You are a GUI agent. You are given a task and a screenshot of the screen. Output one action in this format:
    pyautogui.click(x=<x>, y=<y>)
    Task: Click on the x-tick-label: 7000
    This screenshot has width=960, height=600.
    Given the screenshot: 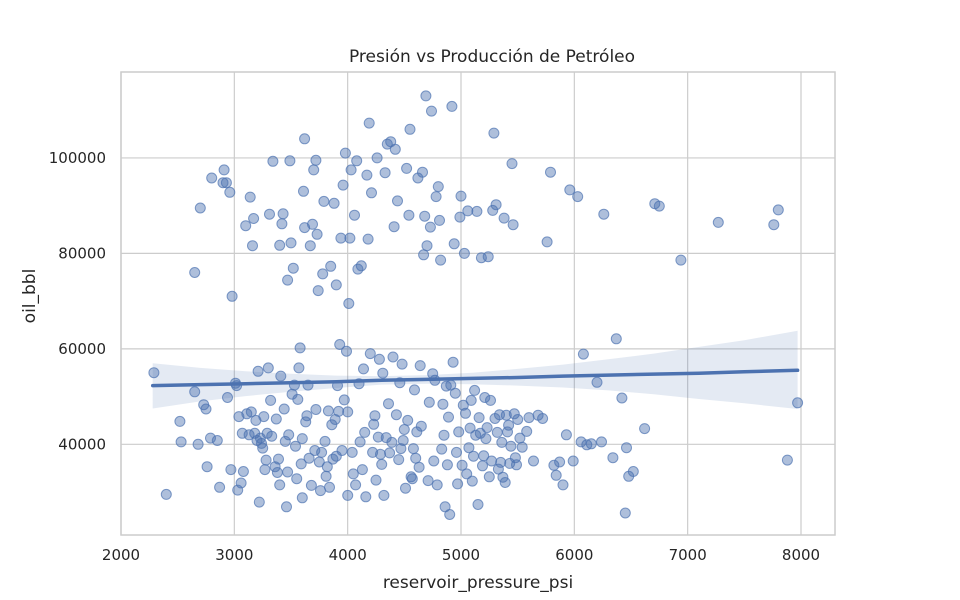 What is the action you would take?
    pyautogui.click(x=688, y=555)
    